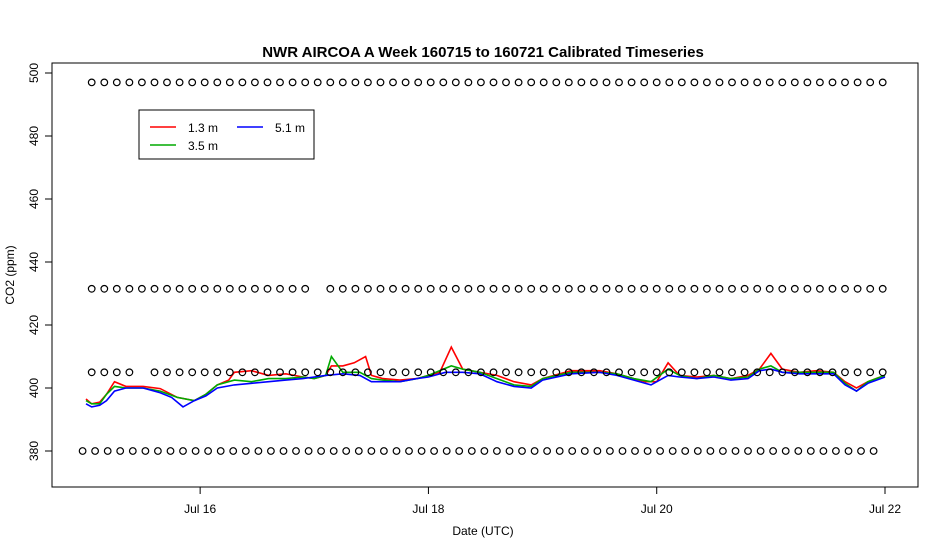 The width and height of the screenshot is (936, 540). What do you see at coordinates (657, 509) in the screenshot?
I see `x-tick-label: Jul 20` at bounding box center [657, 509].